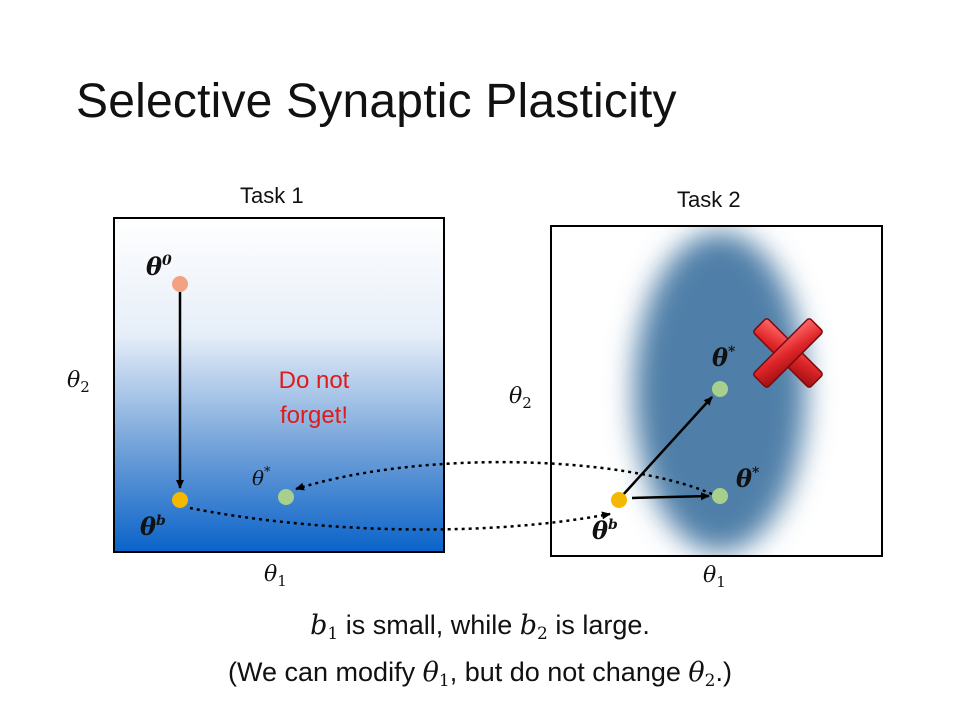  What do you see at coordinates (619, 500) in the screenshot?
I see `task2-thetab-point` at bounding box center [619, 500].